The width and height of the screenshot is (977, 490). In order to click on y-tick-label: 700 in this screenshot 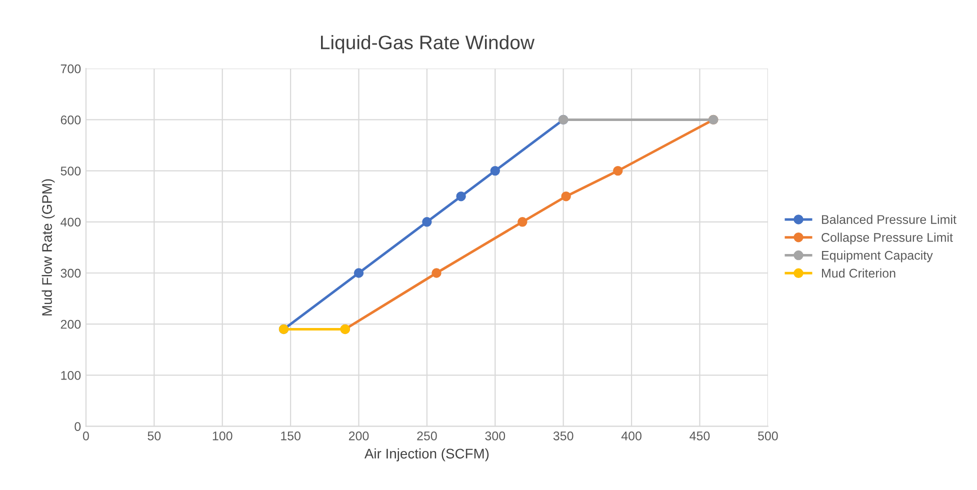, I will do `click(70, 69)`.